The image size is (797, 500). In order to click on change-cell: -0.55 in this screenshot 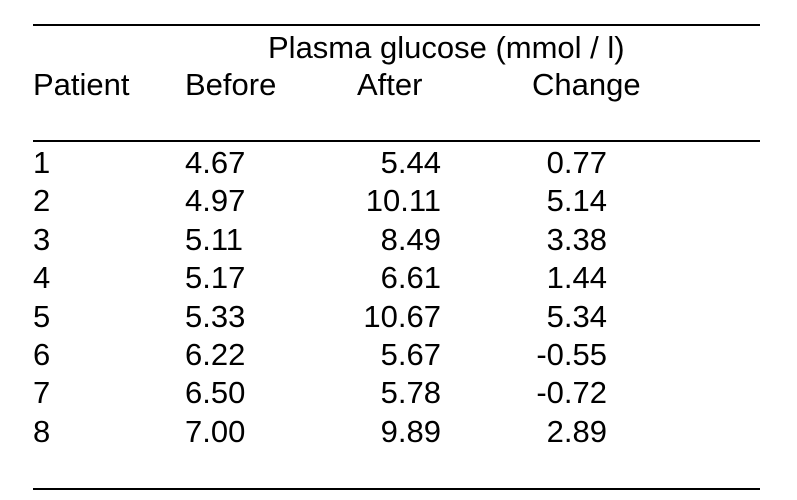, I will do `click(571, 354)`.